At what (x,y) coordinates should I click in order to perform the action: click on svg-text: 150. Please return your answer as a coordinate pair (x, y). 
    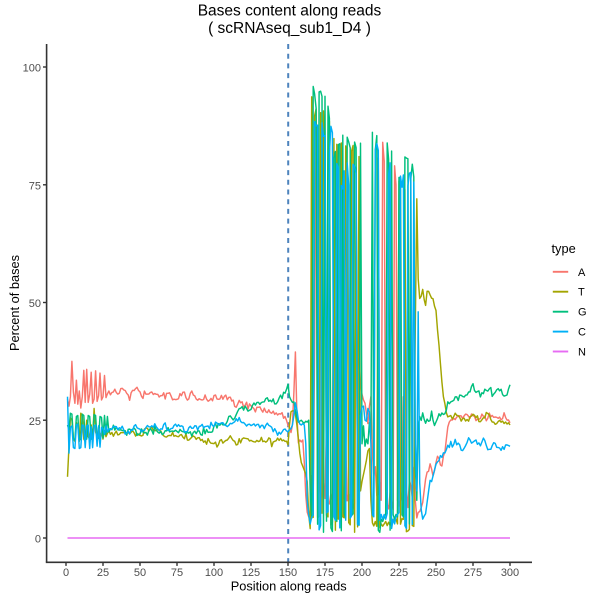
    Looking at the image, I should click on (288, 573).